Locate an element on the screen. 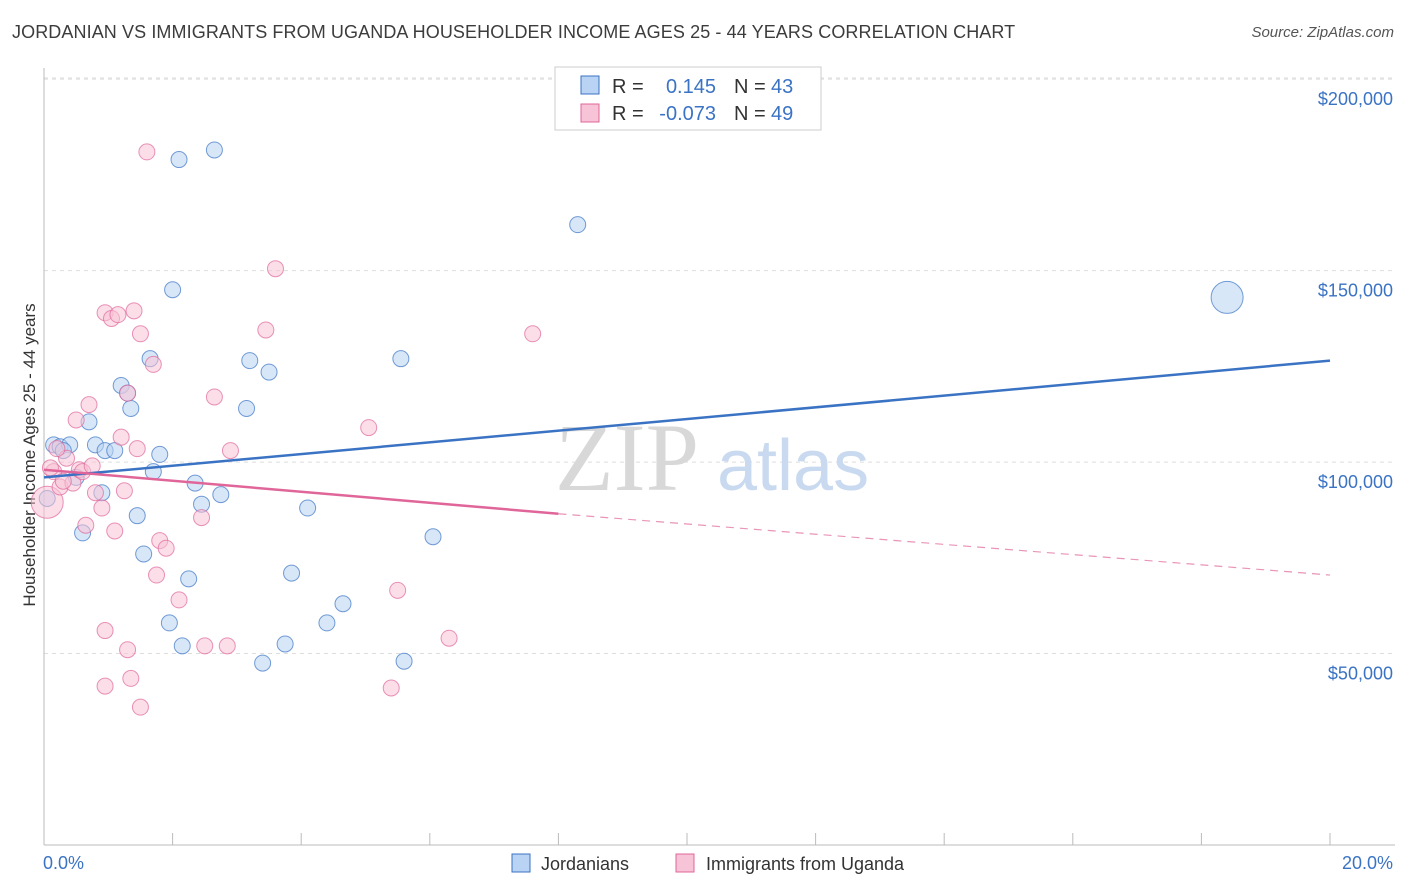 The height and width of the screenshot is (892, 1406). jordanian-trend-line is located at coordinates (687, 419).